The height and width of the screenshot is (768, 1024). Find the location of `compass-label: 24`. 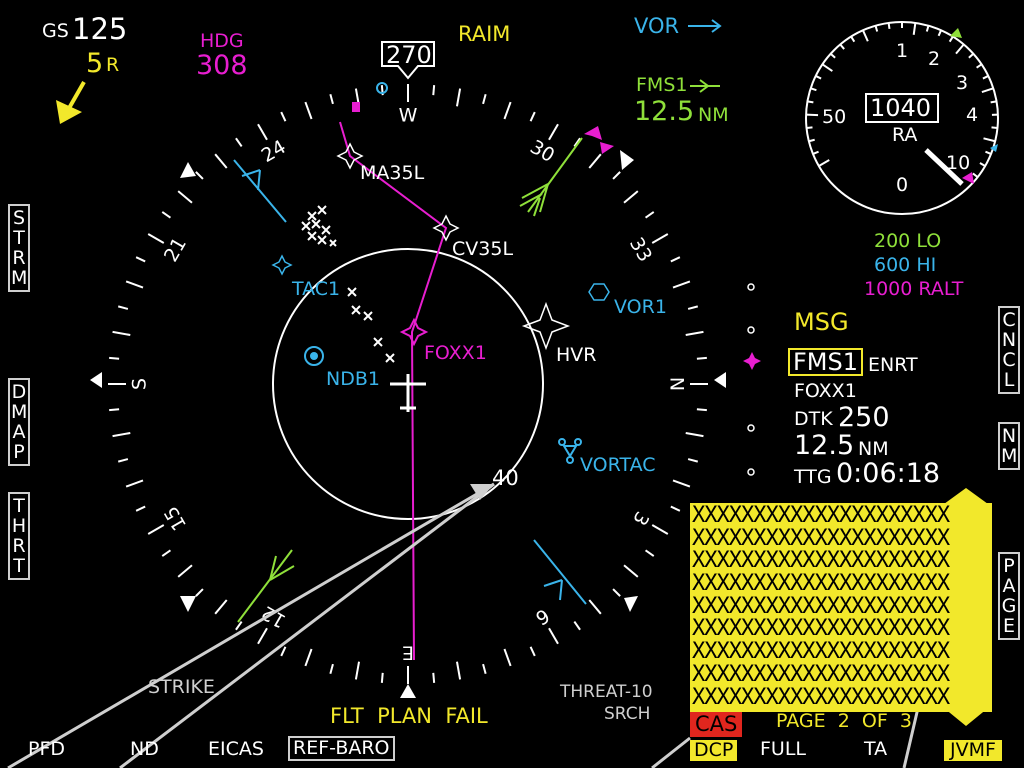

compass-label: 24 is located at coordinates (274, 151).